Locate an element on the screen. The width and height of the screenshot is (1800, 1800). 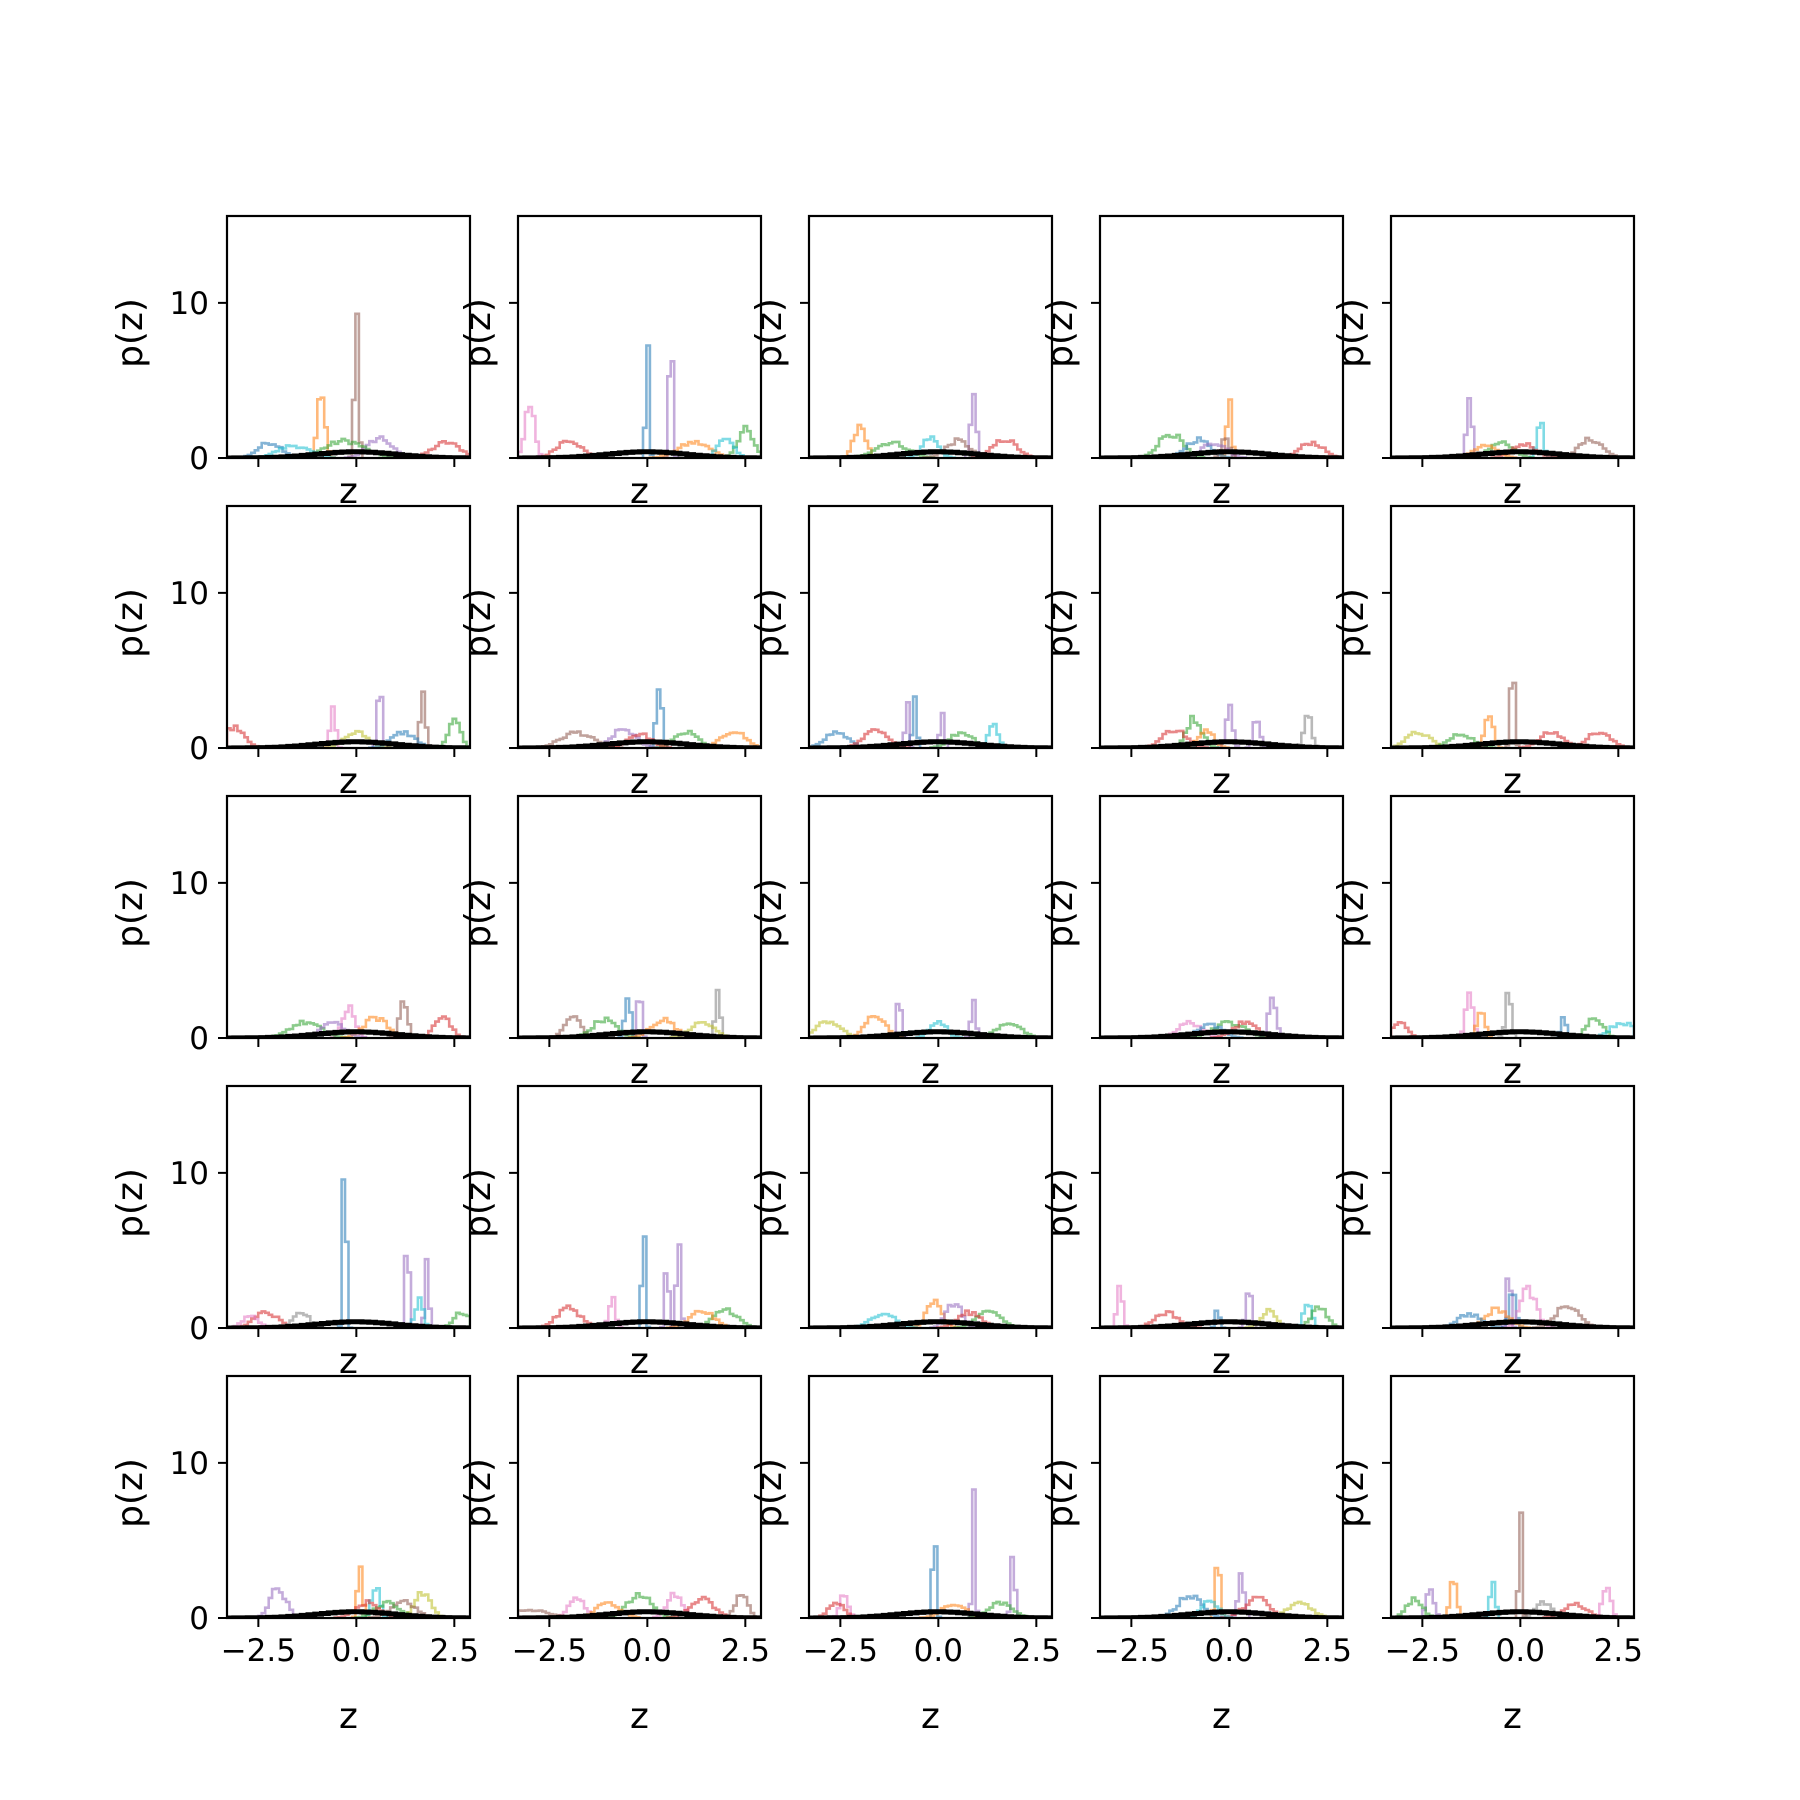
subplot-r0-c0: z 0 10 p(z) is located at coordinates (291, 363).